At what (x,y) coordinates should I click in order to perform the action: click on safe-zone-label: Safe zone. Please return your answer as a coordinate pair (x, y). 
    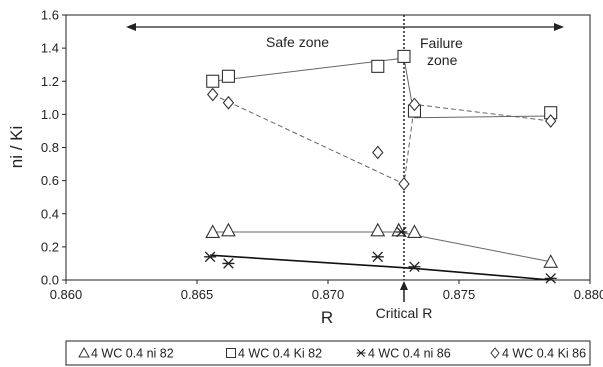
    Looking at the image, I should click on (297, 42).